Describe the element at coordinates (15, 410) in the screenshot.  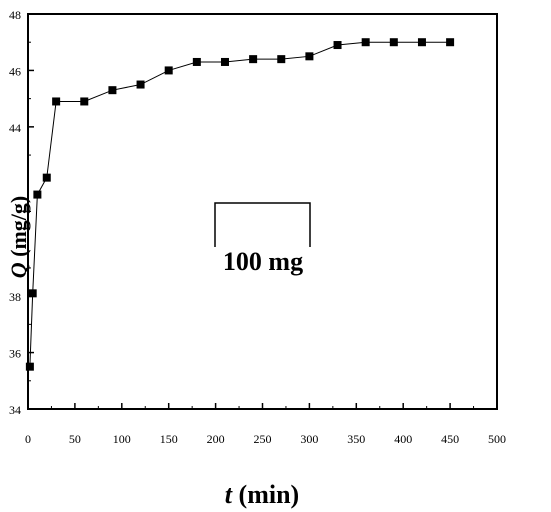
I see `y-tick-label: 34` at that location.